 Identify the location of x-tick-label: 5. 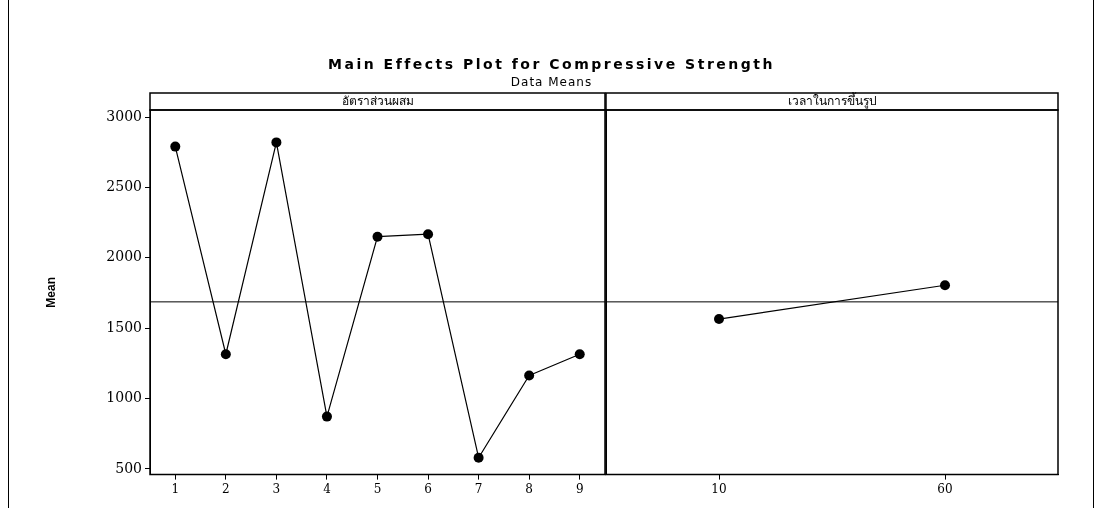
(377, 488).